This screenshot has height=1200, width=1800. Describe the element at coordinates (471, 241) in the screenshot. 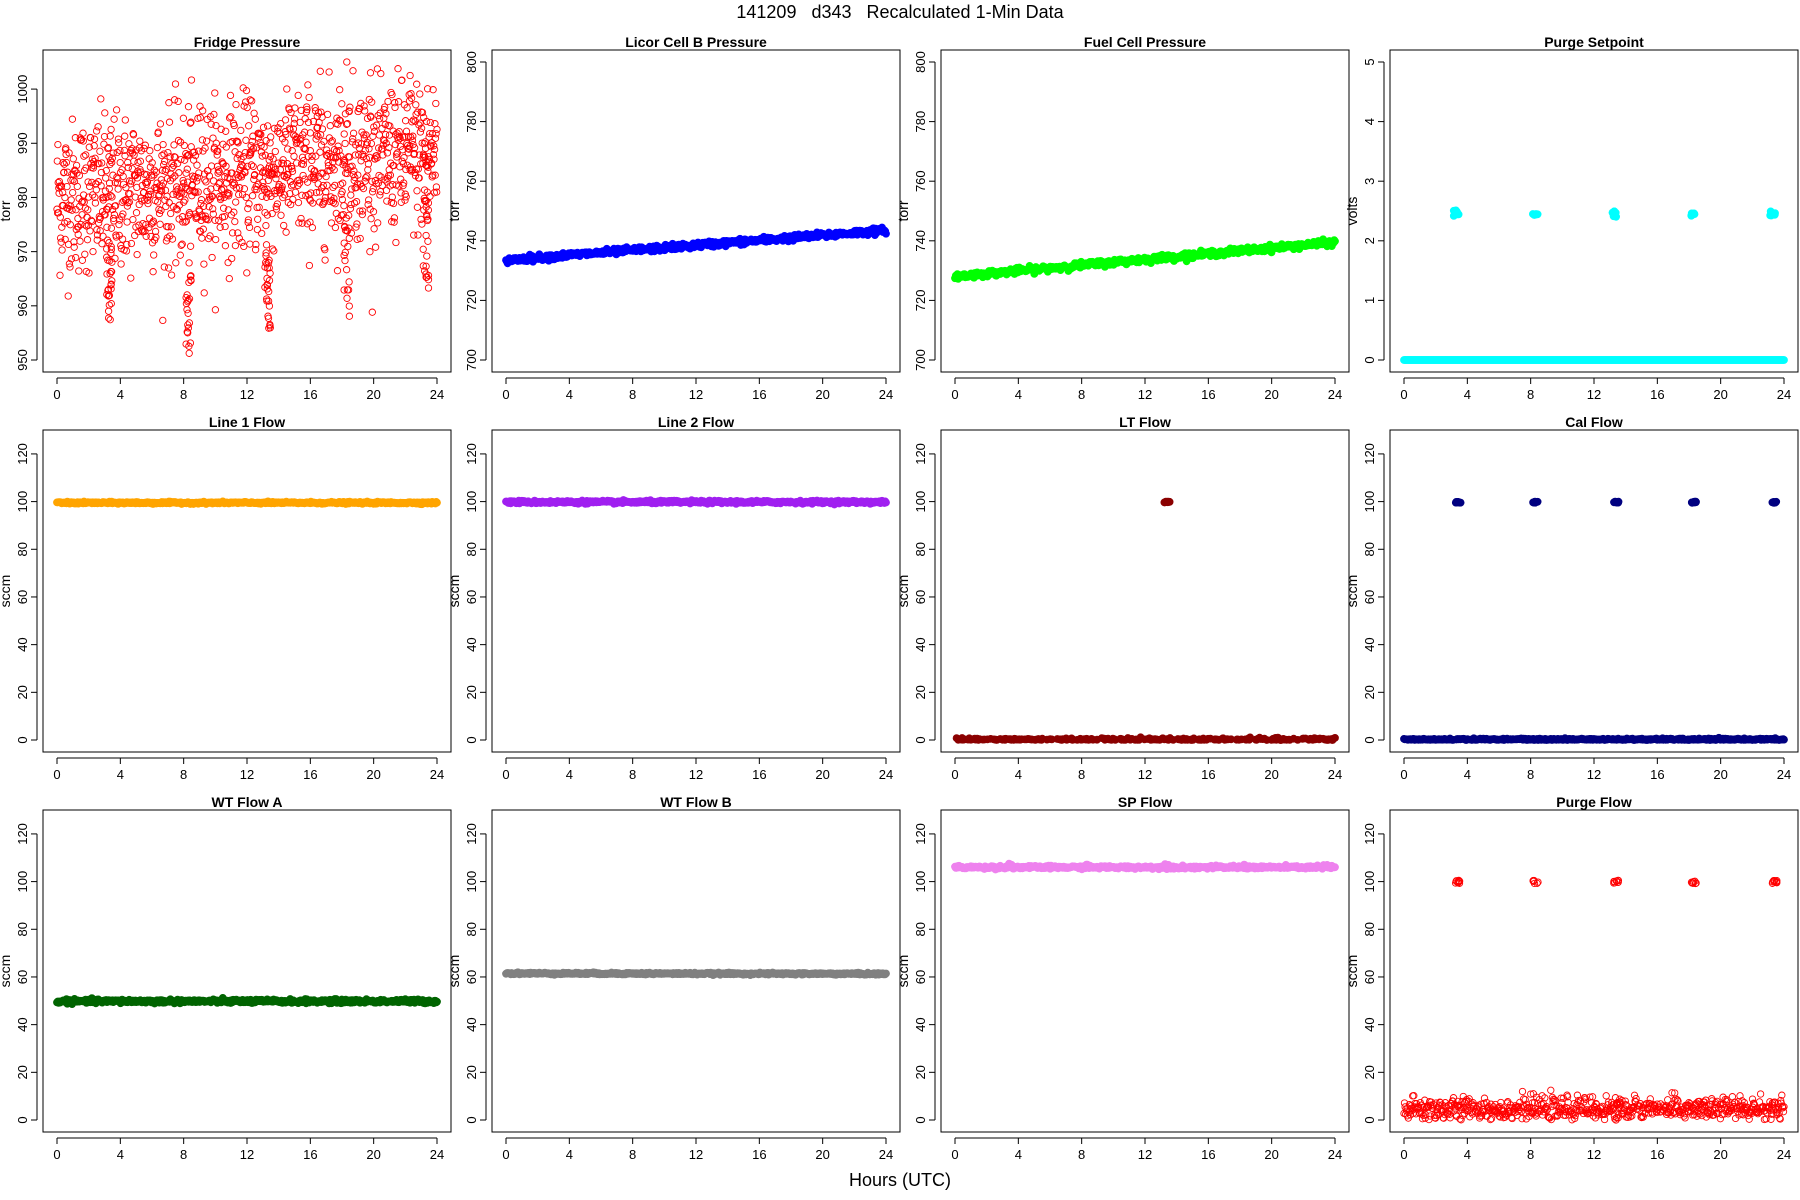

I see `y-tick-label: 740` at that location.